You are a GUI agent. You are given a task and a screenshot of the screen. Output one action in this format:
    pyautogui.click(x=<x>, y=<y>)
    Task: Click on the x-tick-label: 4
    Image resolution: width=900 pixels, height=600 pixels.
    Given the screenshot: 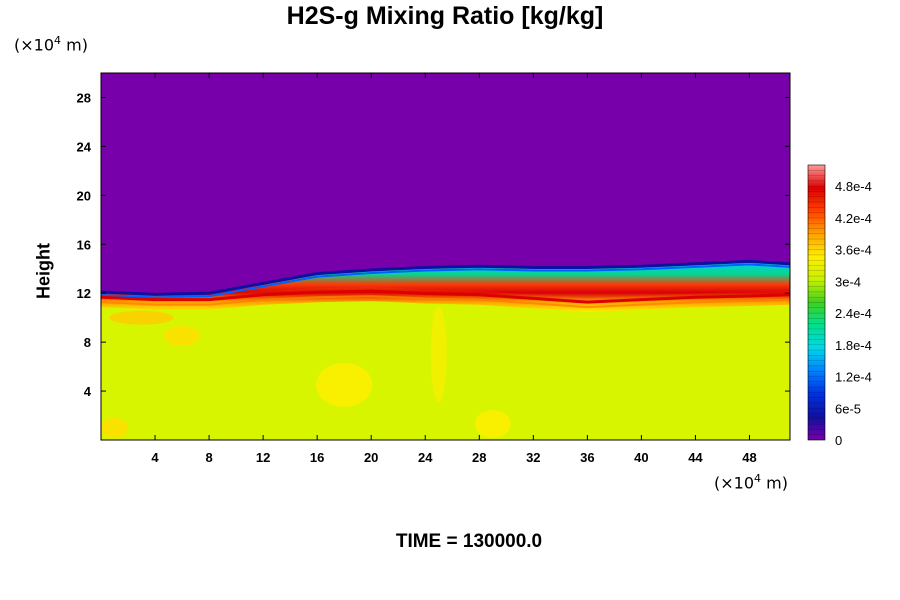 What is the action you would take?
    pyautogui.click(x=155, y=457)
    